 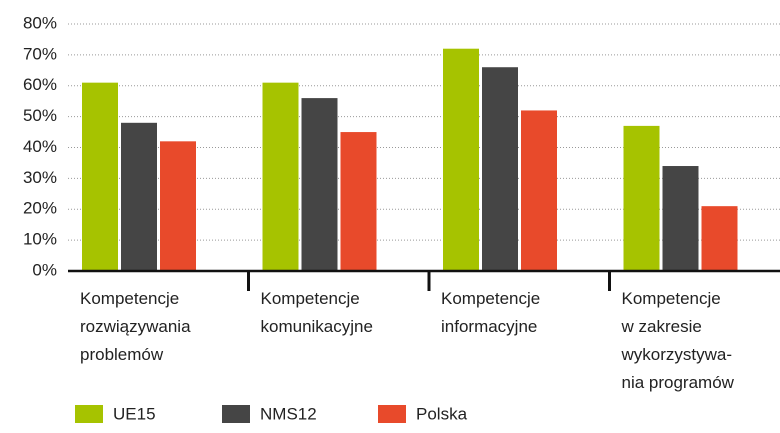 I want to click on y-tick-label: 70%, so click(x=40, y=53).